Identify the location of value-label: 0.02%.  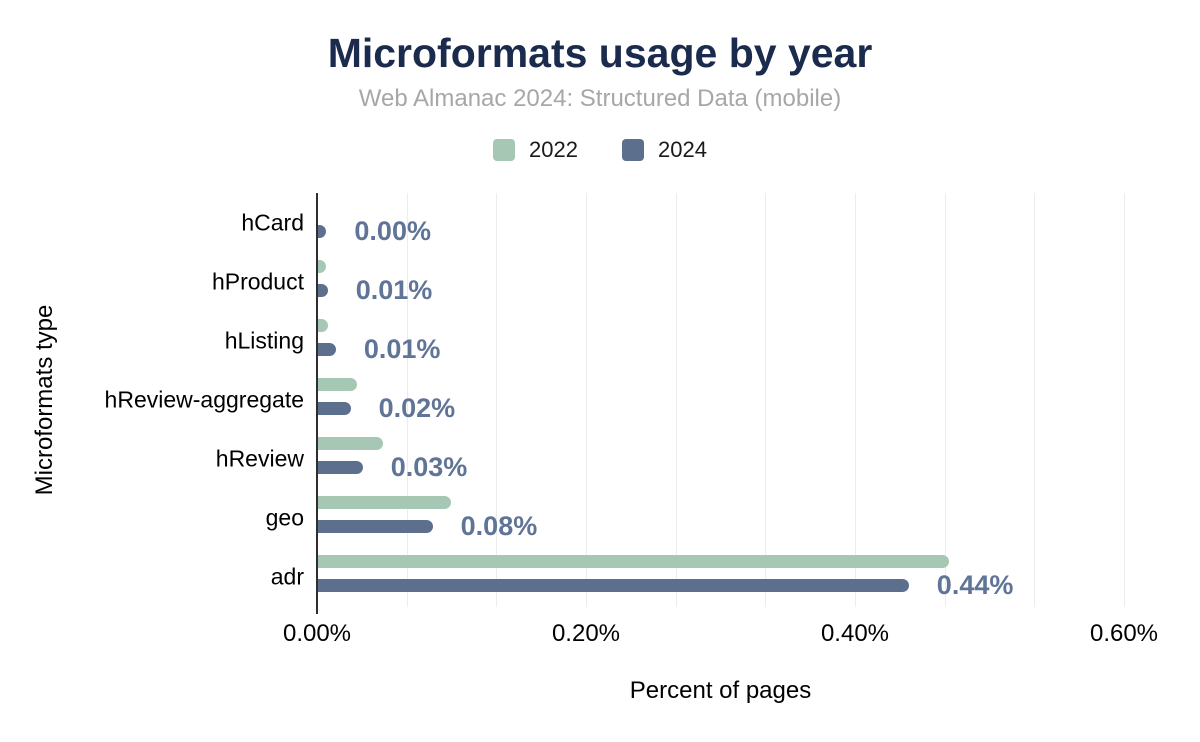
(417, 407).